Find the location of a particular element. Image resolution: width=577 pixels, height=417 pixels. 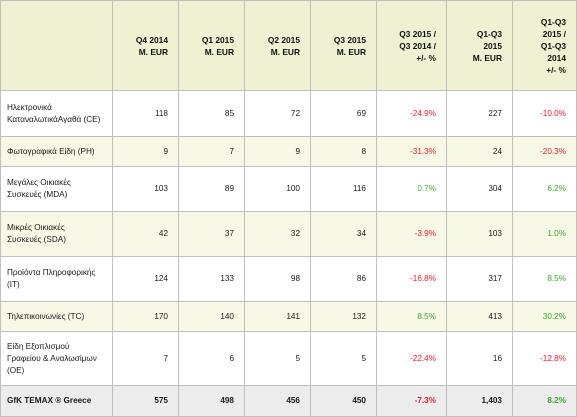

q3-2015-cell: 86 is located at coordinates (343, 279).